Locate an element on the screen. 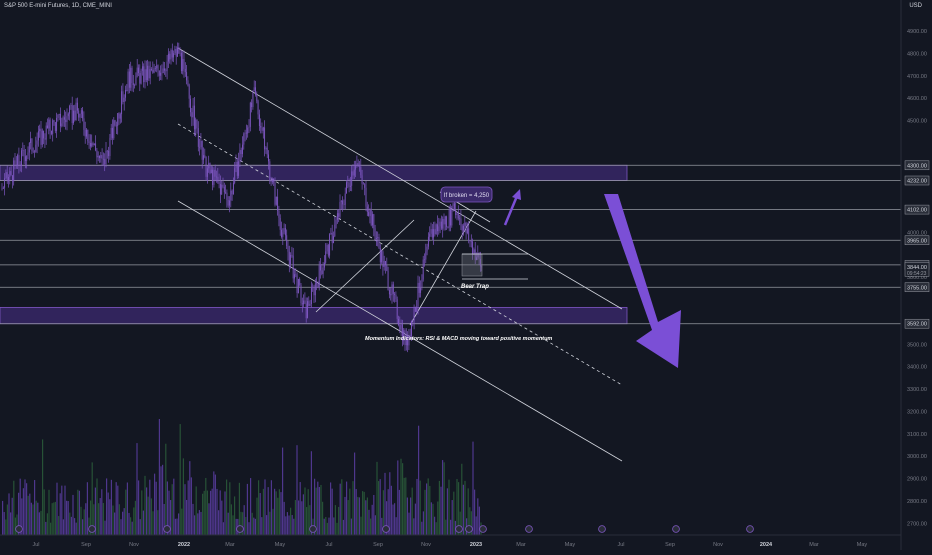 The width and height of the screenshot is (932, 555). last-price-value: 3844.00 is located at coordinates (917, 268).